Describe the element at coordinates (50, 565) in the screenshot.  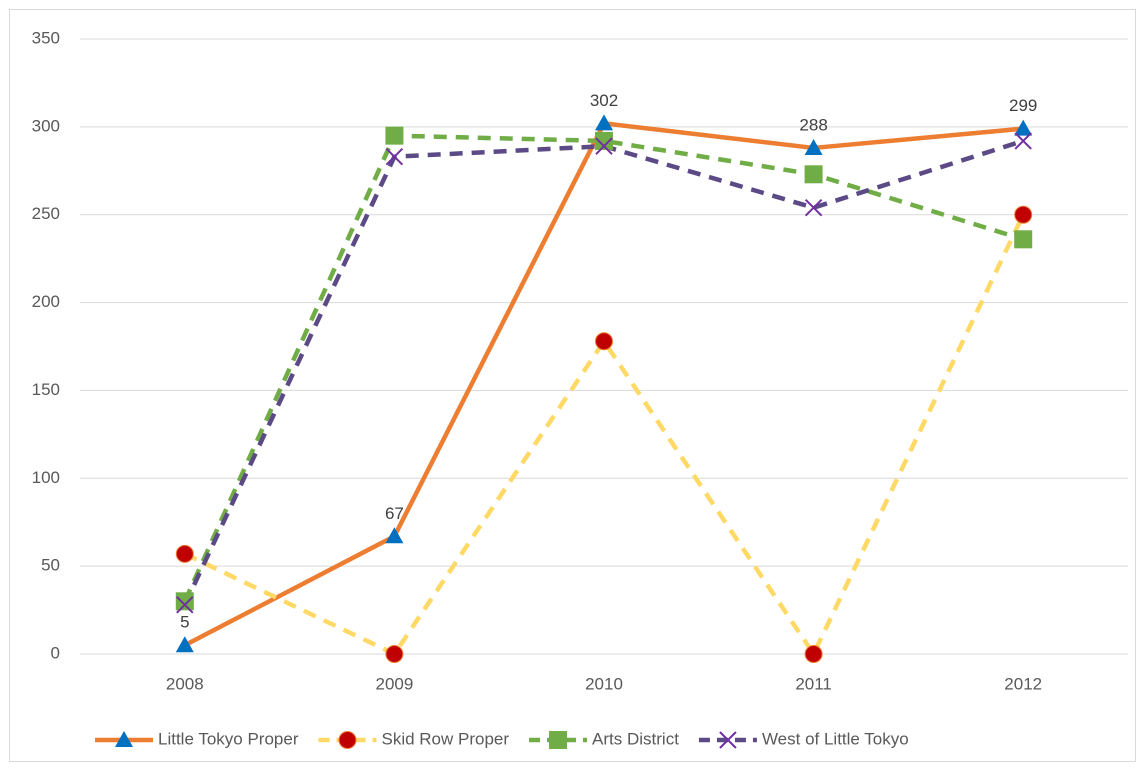
I see `y-tick-label: 50` at that location.